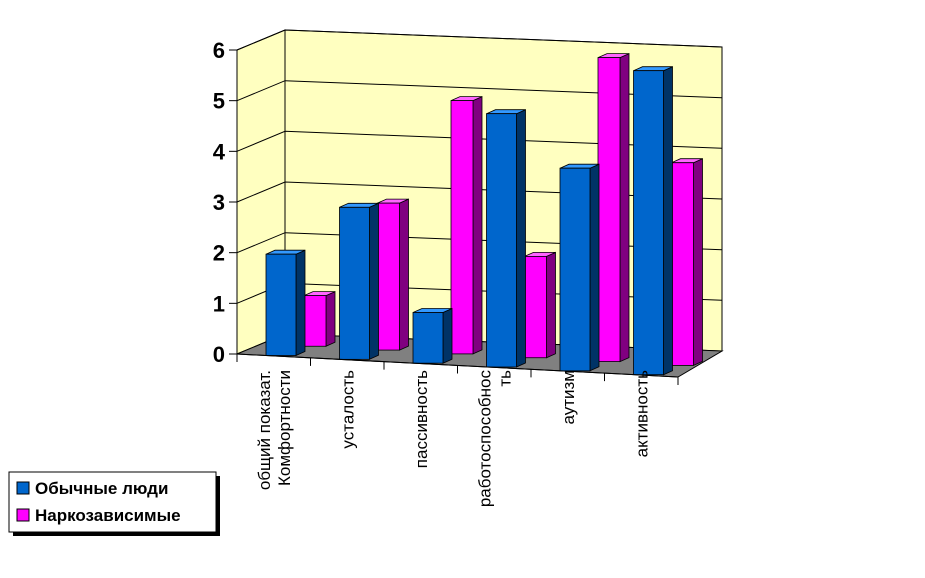 This screenshot has height=578, width=925. Describe the element at coordinates (219, 303) in the screenshot. I see `y-tick-label: 1` at that location.